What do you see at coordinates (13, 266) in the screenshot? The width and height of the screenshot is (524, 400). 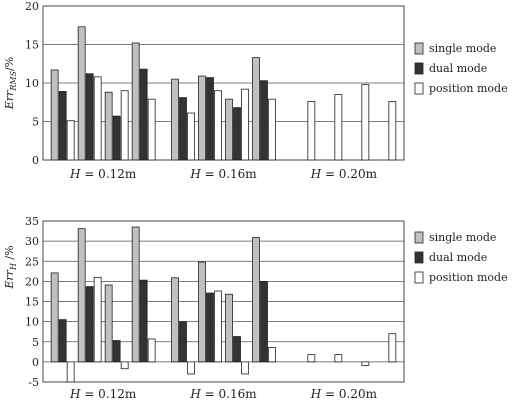 I see `y-axis-label-sub: H` at bounding box center [13, 266].